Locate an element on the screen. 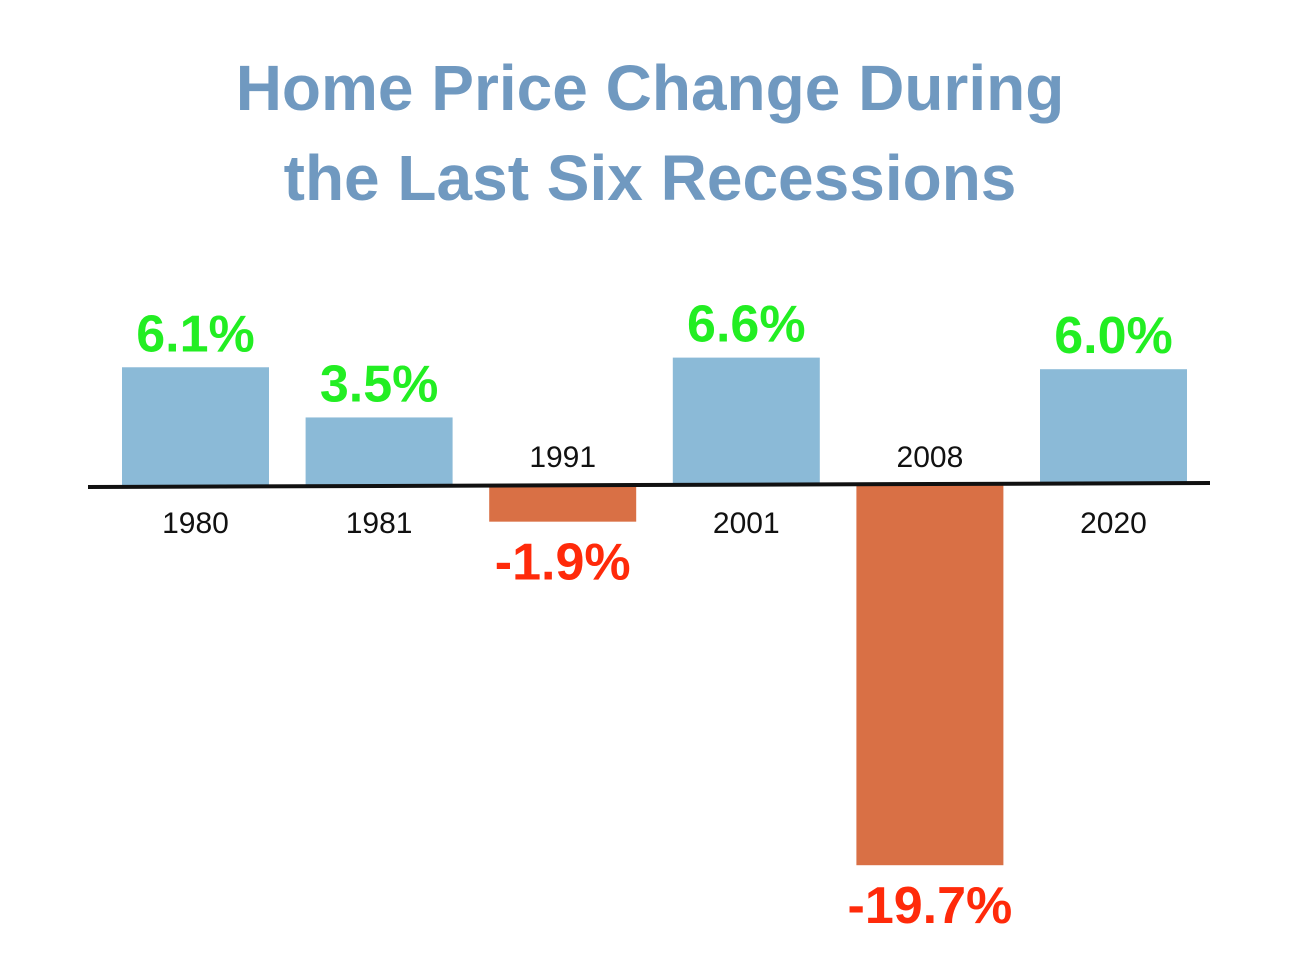 The height and width of the screenshot is (960, 1300). x-axis-baseline is located at coordinates (649, 485).